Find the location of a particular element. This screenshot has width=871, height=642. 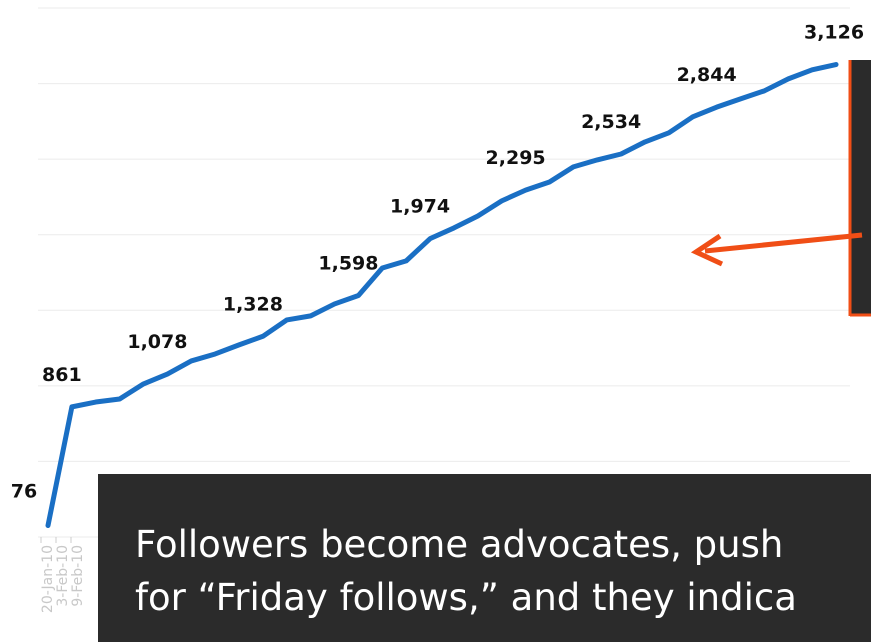

x-tick-label: 3-Feb-10 is located at coordinates (63, 576).